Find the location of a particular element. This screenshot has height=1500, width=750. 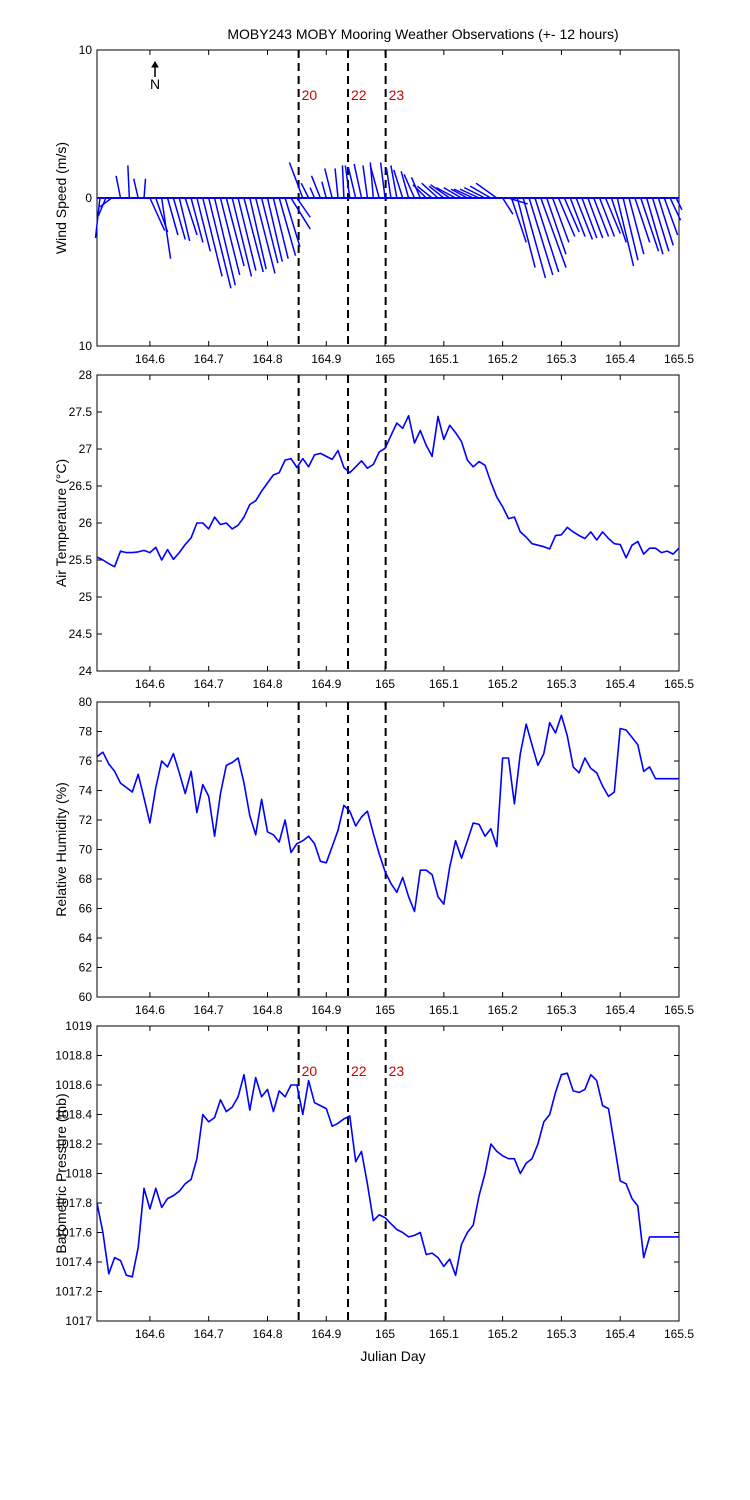

y-axis-label: Air Temperature (°C) is located at coordinates (61, 523).